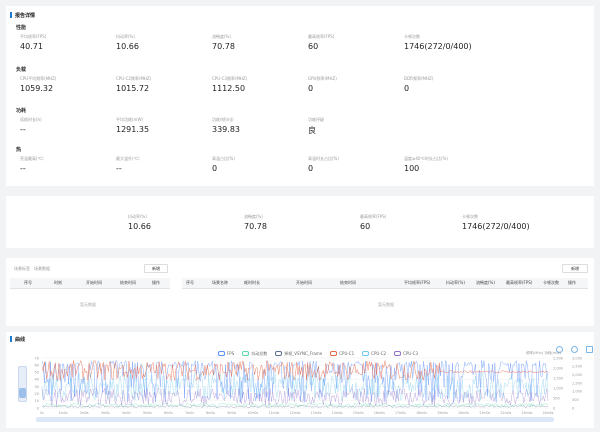 This screenshot has height=432, width=600. I want to click on legend-item: CPU-C2, so click(374, 353).